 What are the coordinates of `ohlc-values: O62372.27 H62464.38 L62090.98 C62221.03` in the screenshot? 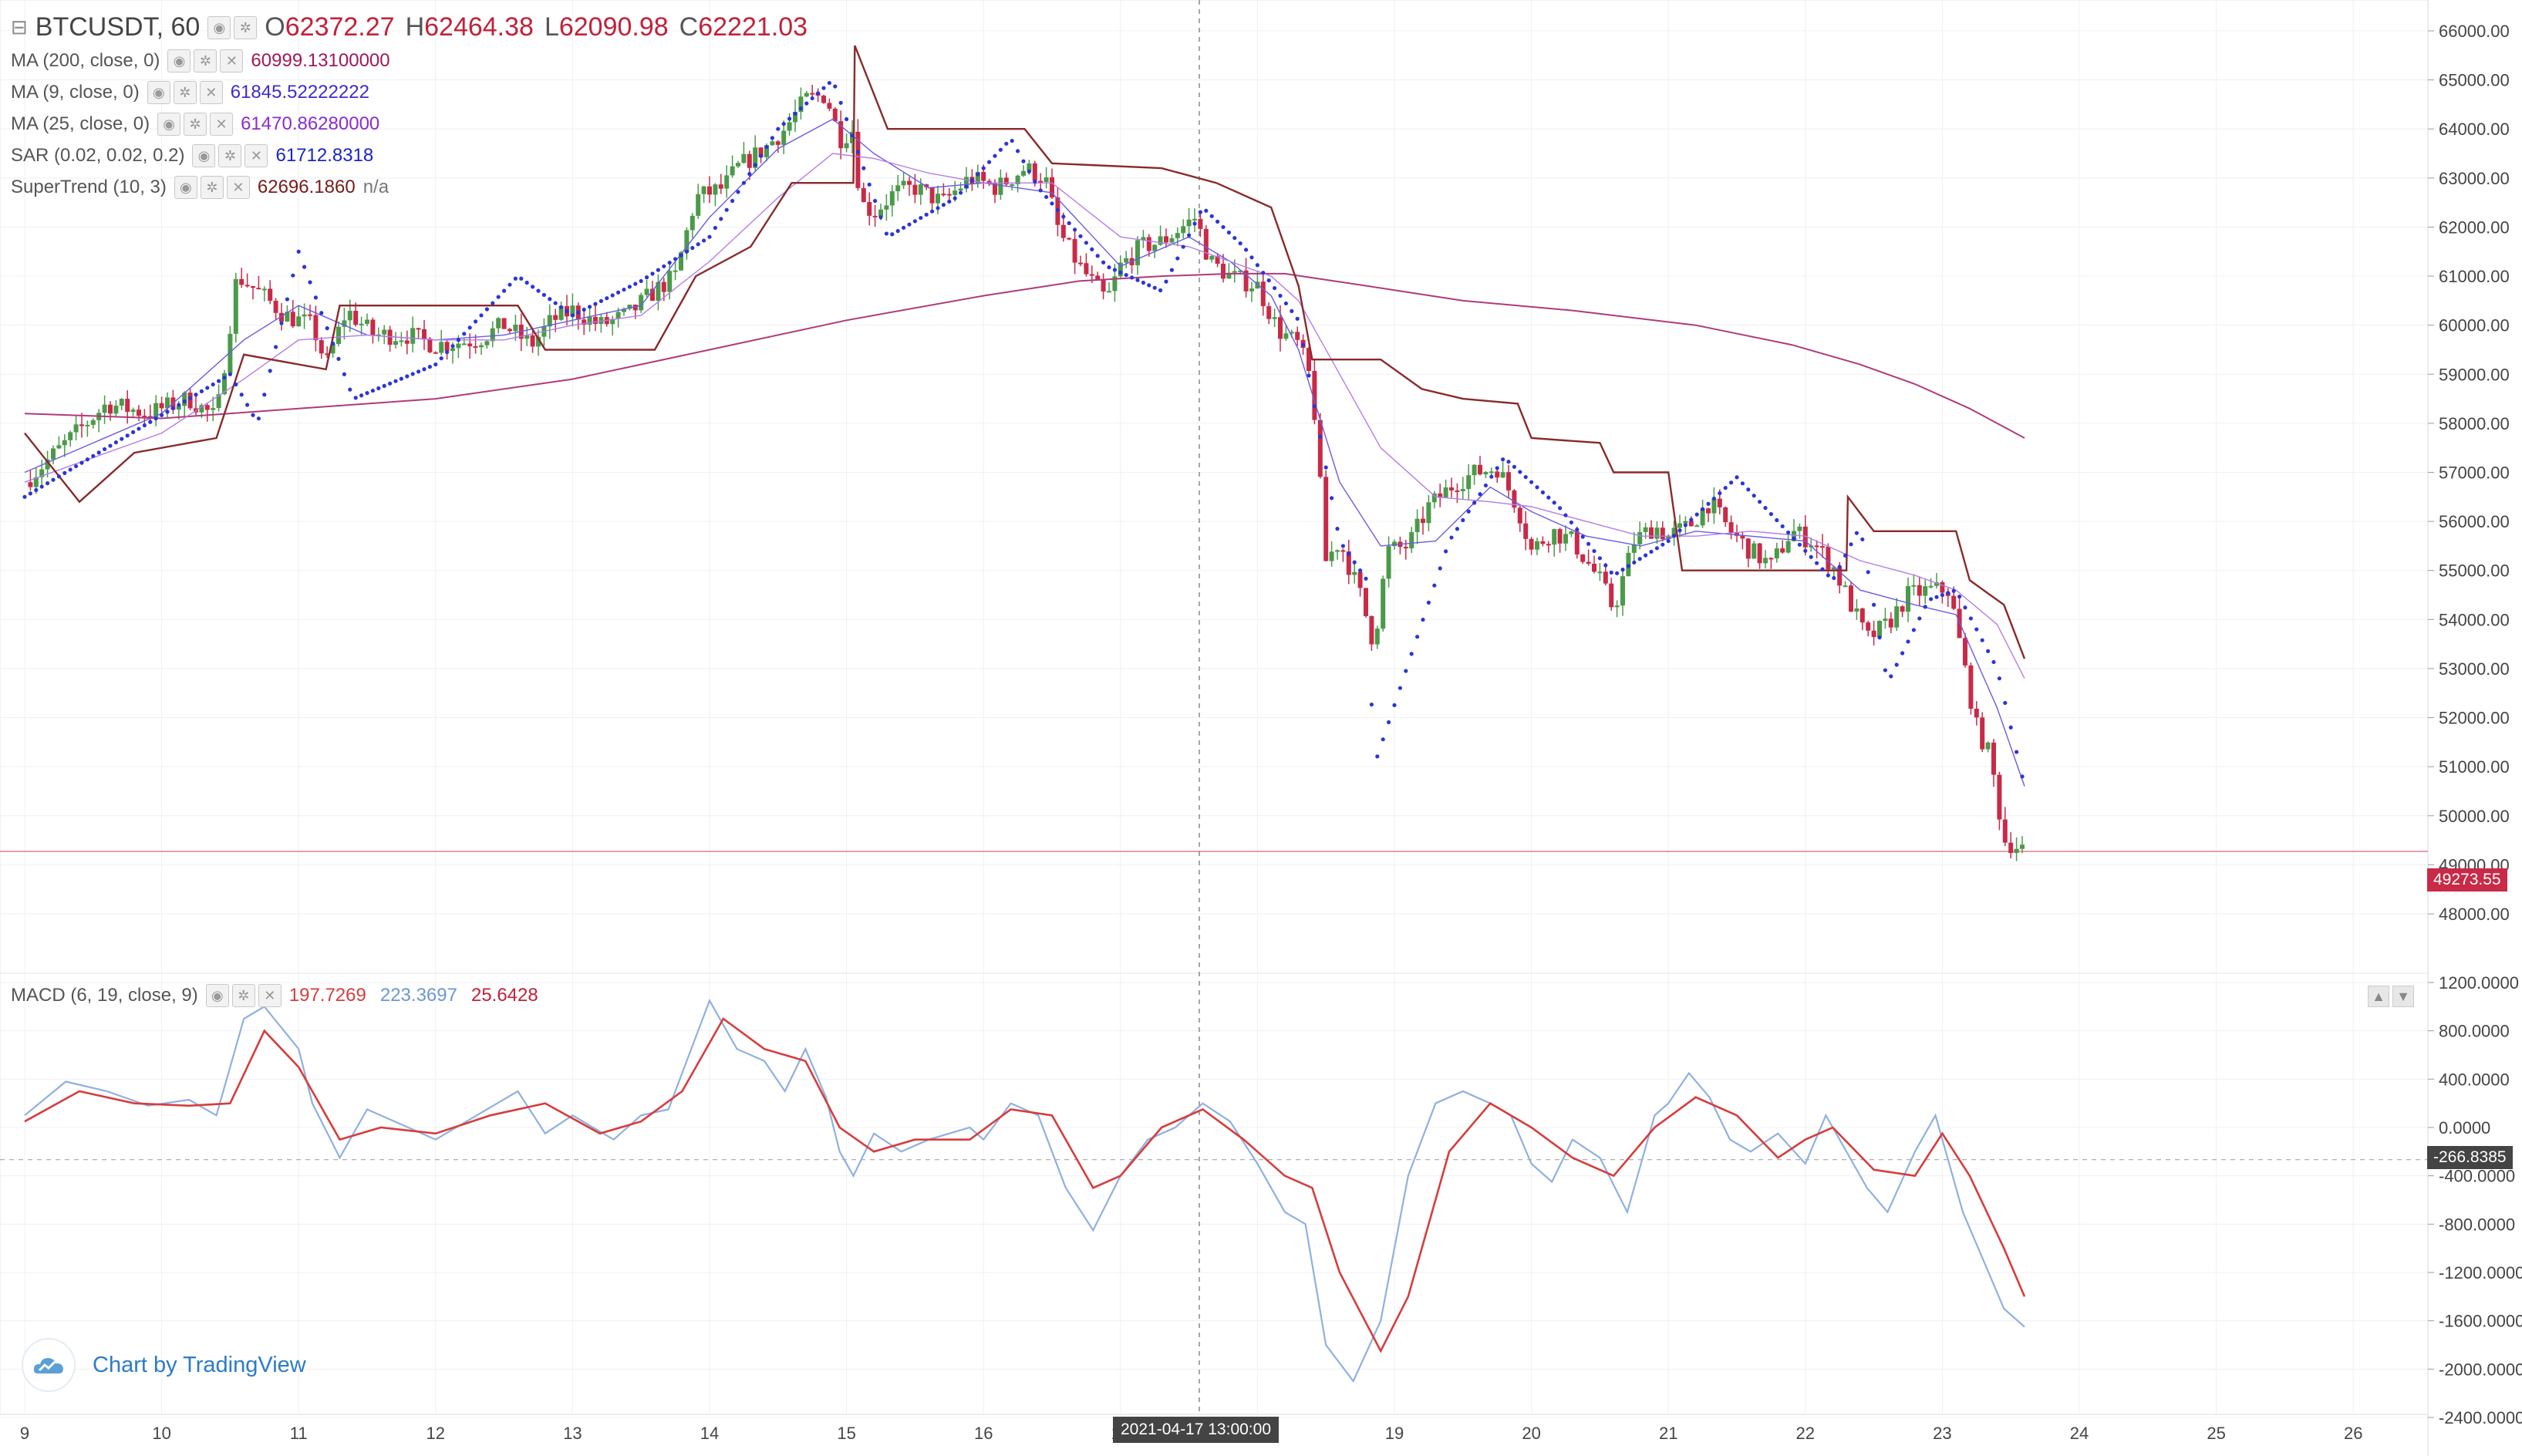 It's located at (541, 27).